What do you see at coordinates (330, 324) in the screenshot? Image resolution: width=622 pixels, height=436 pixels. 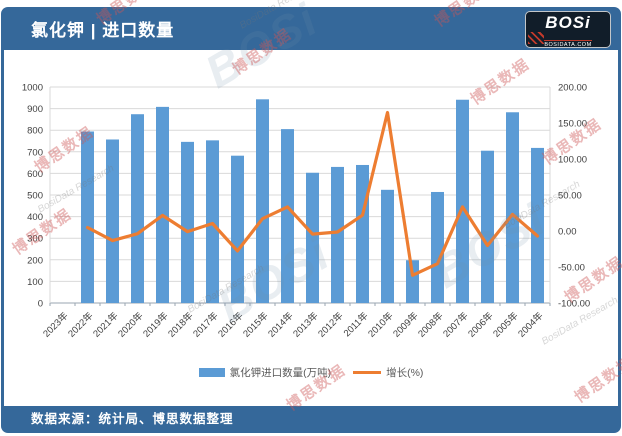 I see `svg-text: 2012年` at bounding box center [330, 324].